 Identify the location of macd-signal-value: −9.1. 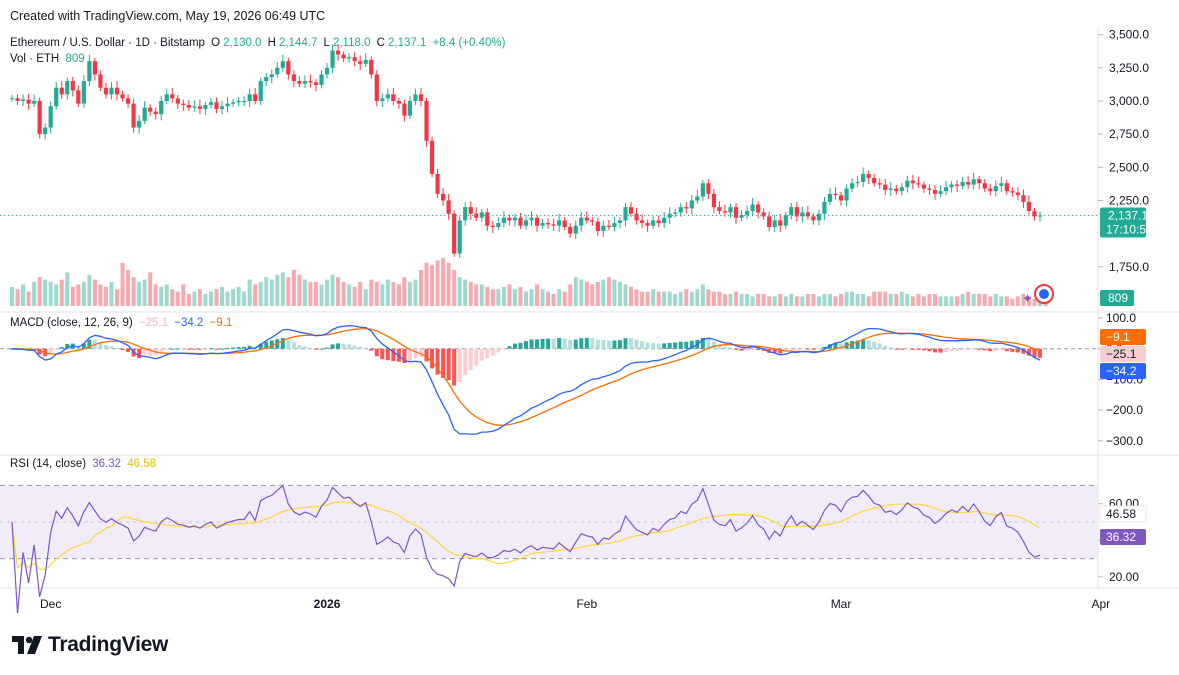
(221, 323).